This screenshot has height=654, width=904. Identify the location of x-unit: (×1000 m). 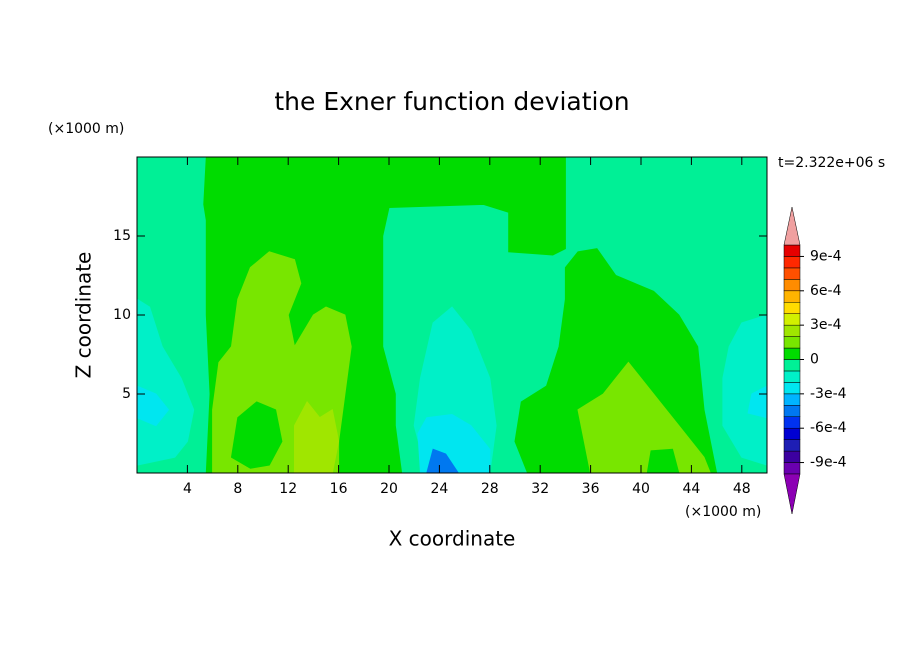
(723, 512).